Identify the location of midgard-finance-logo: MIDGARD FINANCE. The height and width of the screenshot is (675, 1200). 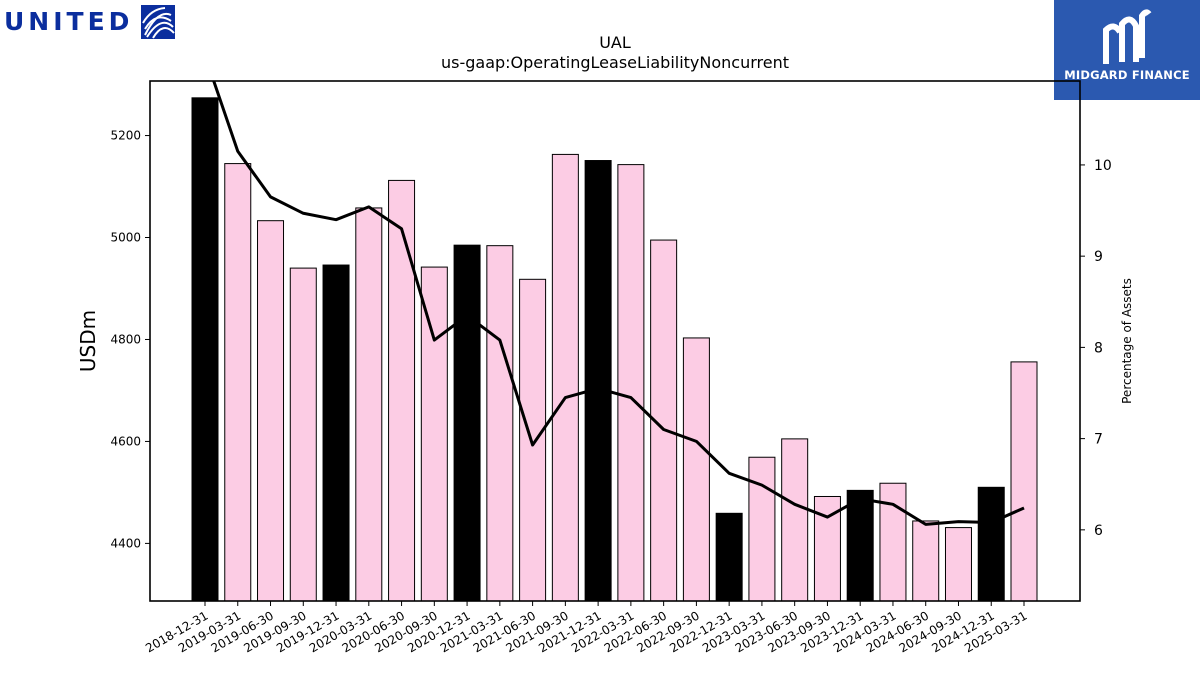
(1127, 50).